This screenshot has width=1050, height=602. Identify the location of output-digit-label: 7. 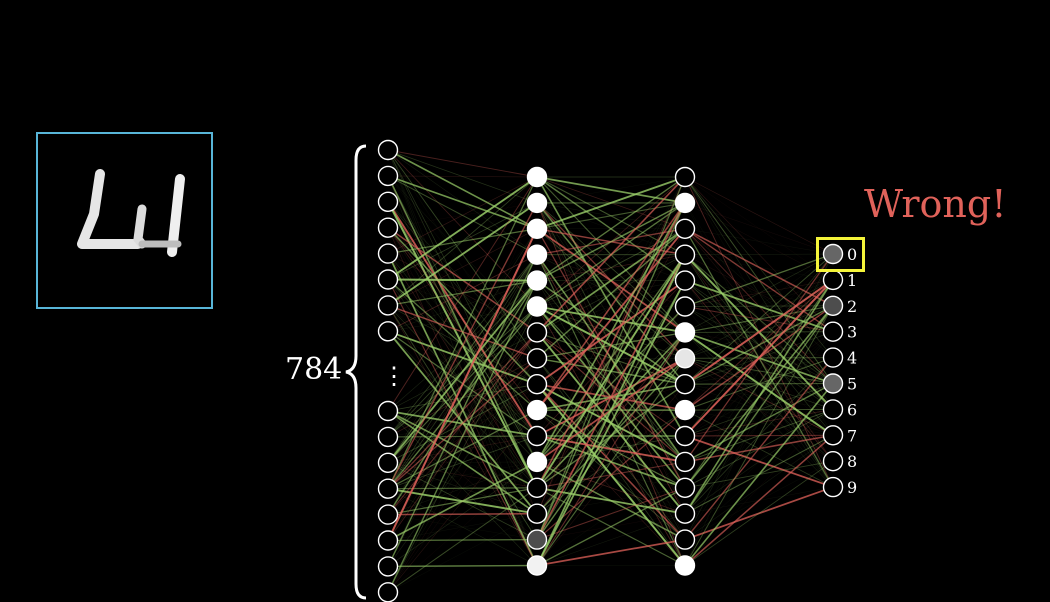
(852, 435).